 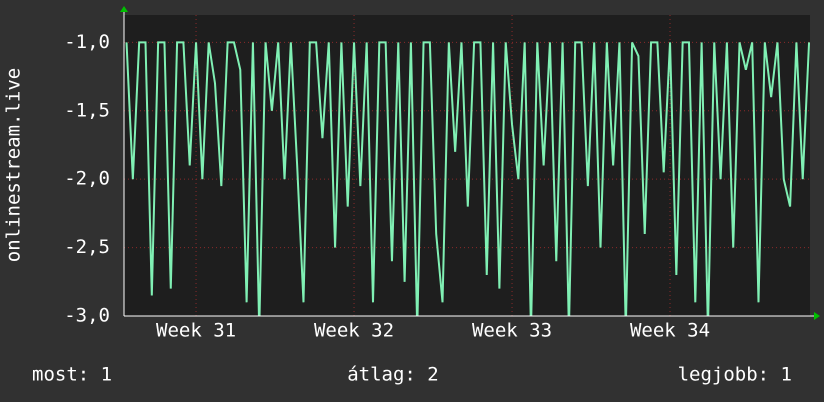 What do you see at coordinates (87, 179) in the screenshot?
I see `y-tick-label: -2,0` at bounding box center [87, 179].